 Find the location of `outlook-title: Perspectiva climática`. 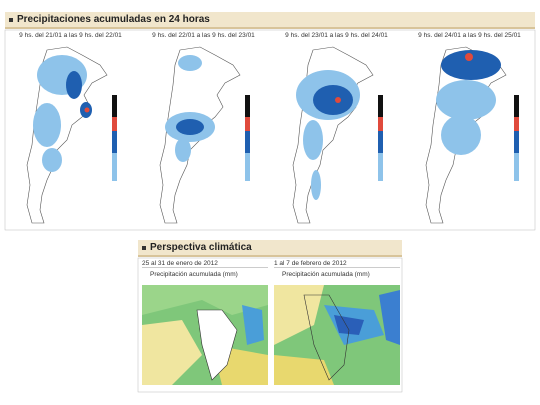

outlook-title: Perspectiva climática is located at coordinates (270, 248).